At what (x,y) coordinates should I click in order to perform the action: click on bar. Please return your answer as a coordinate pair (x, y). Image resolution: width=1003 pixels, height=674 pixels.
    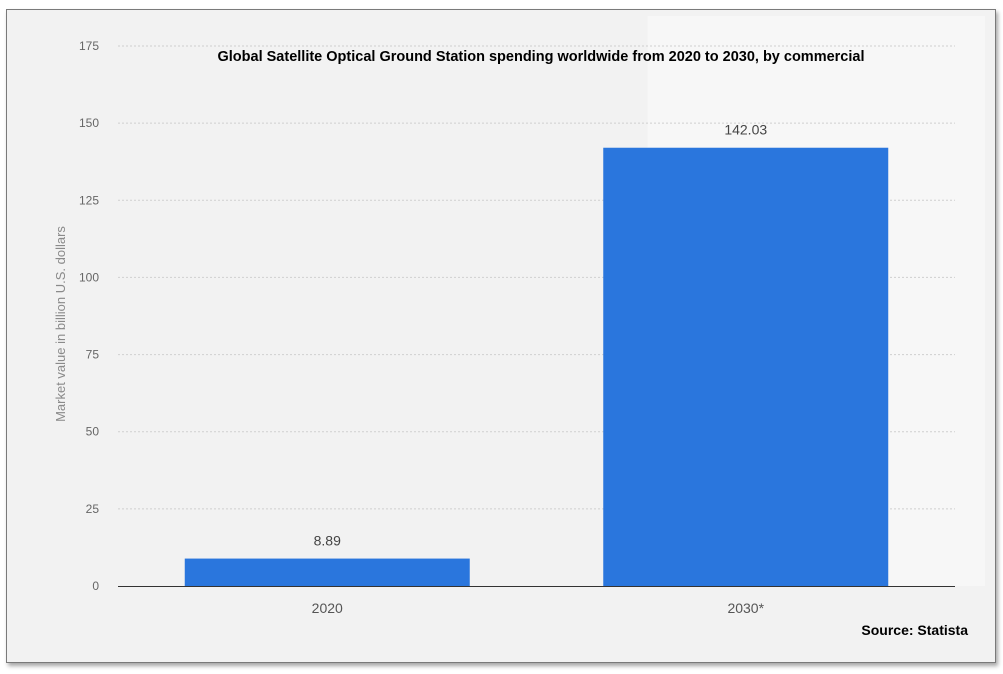
    Looking at the image, I should click on (327, 572).